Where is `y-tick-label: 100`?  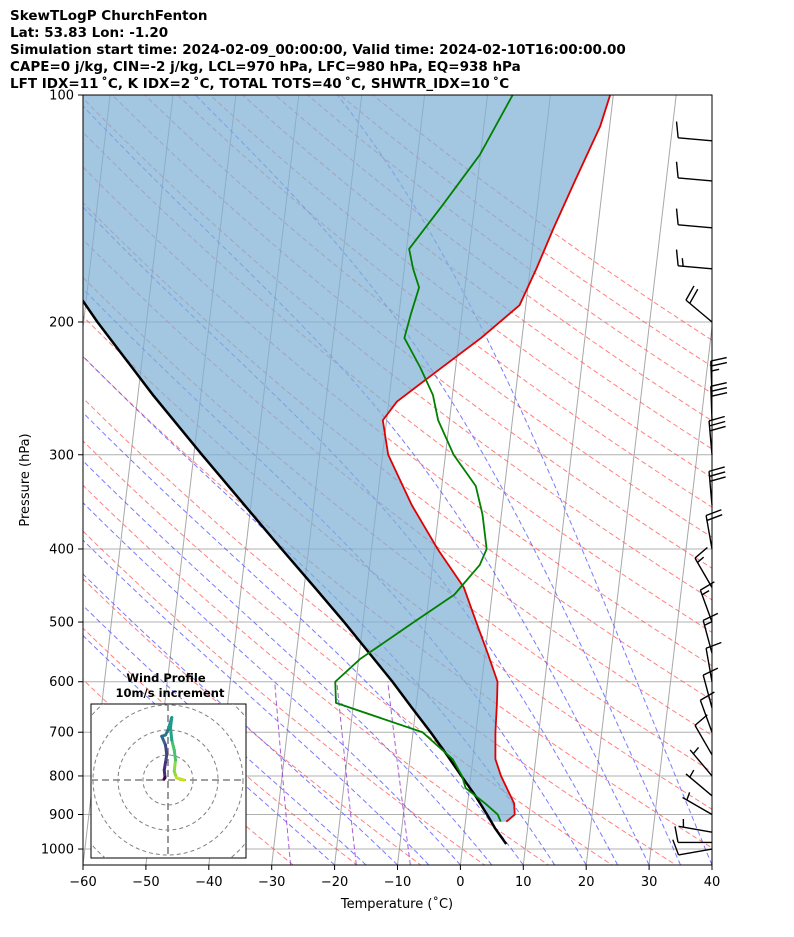 y-tick-label: 100 is located at coordinates (61, 96).